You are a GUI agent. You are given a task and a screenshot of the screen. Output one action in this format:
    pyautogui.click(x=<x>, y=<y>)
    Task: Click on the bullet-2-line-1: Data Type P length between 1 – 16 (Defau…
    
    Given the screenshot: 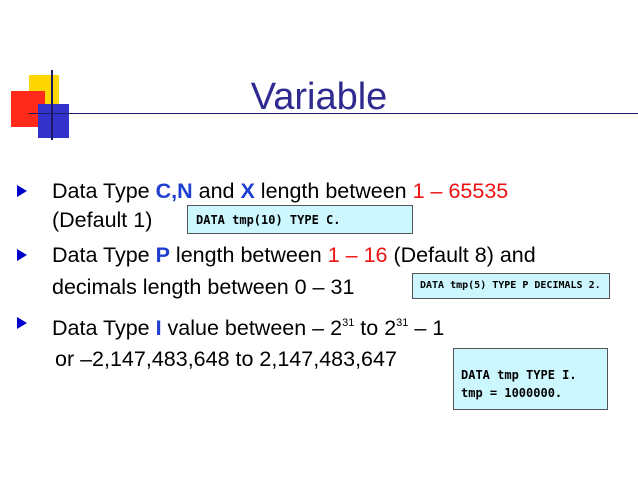 What is the action you would take?
    pyautogui.click(x=294, y=255)
    